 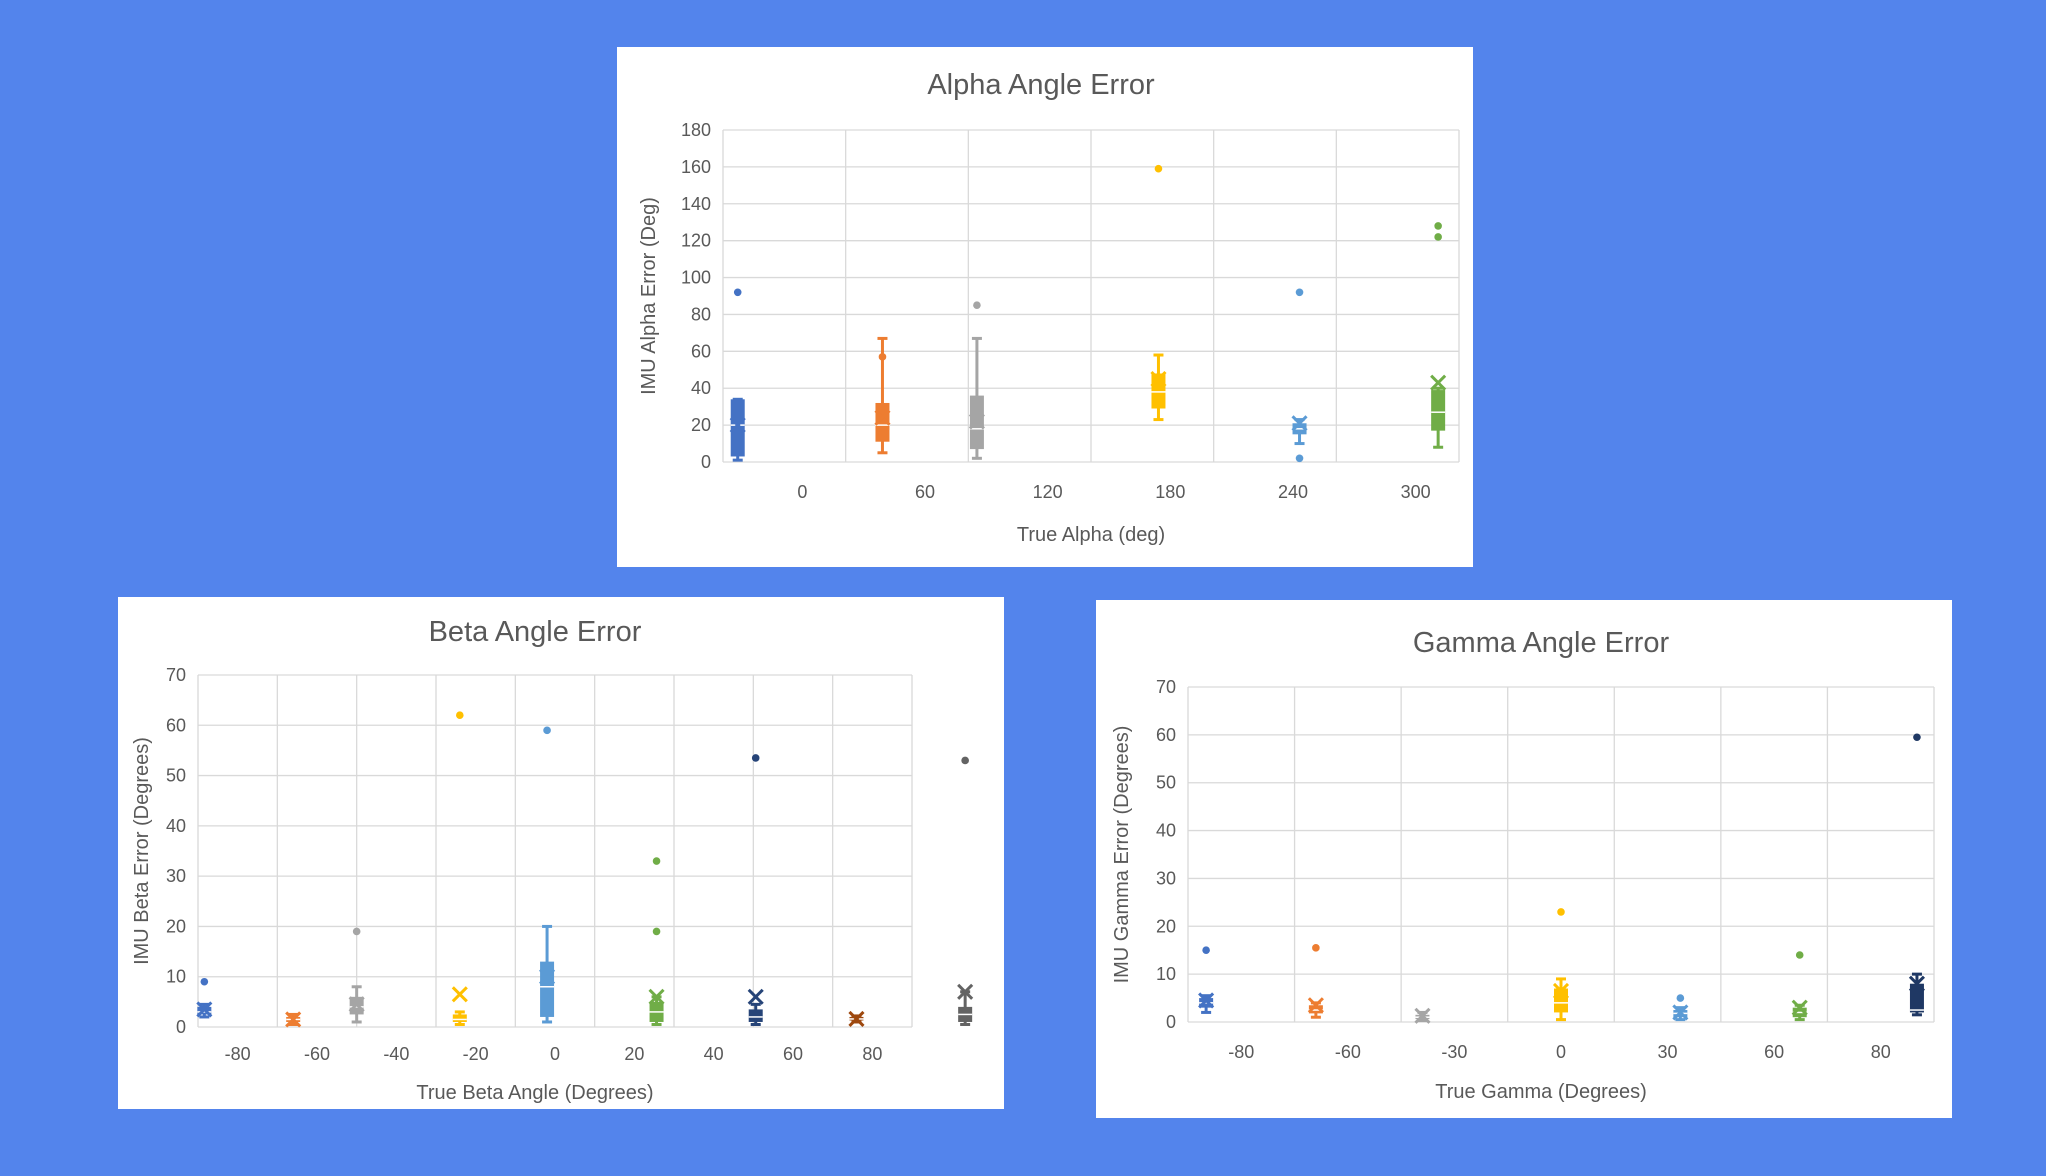 What do you see at coordinates (176, 675) in the screenshot?
I see `beta-y-tick-label: 70` at bounding box center [176, 675].